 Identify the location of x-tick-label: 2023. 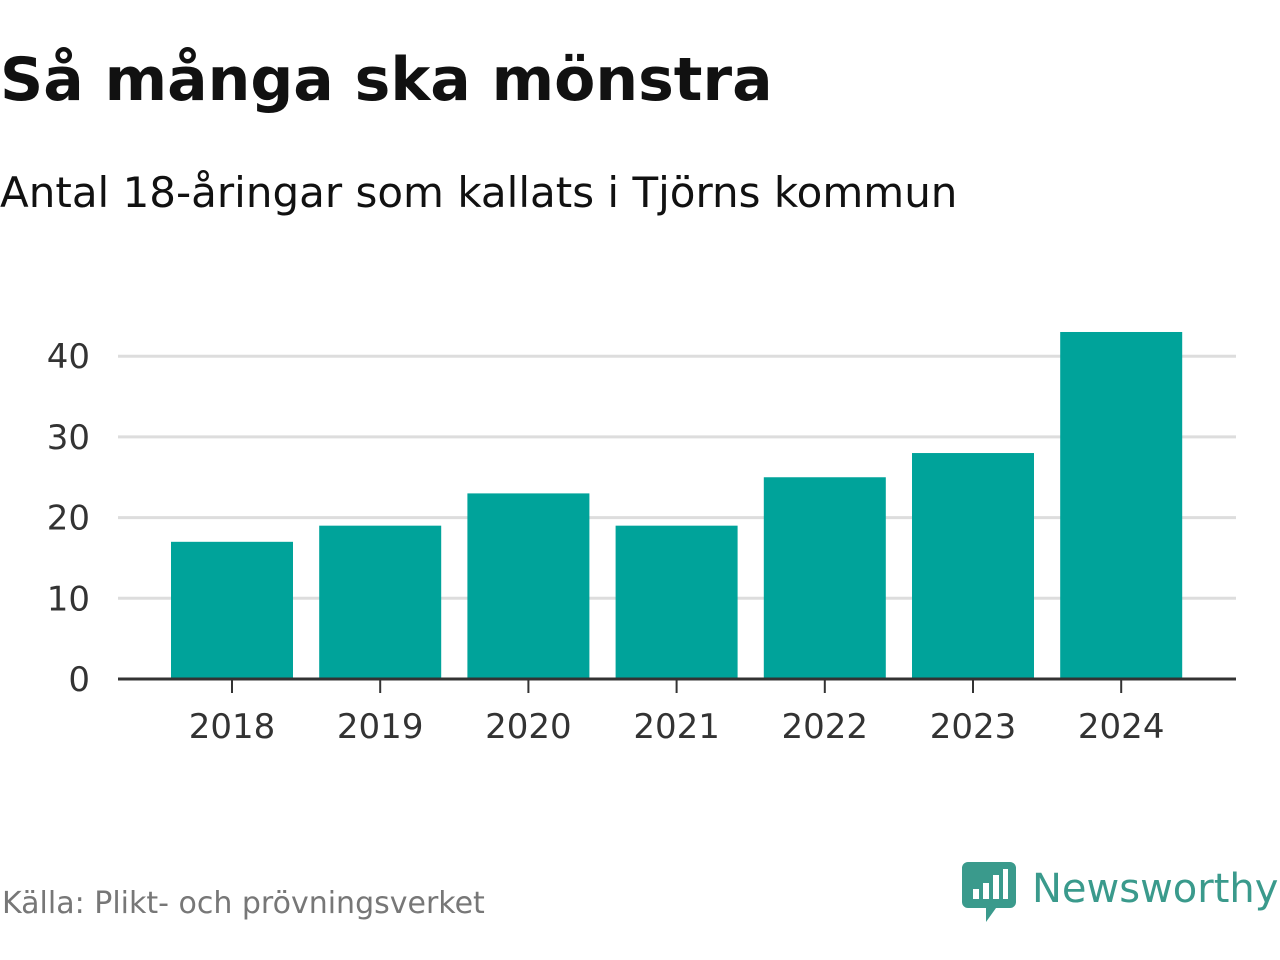
(973, 727).